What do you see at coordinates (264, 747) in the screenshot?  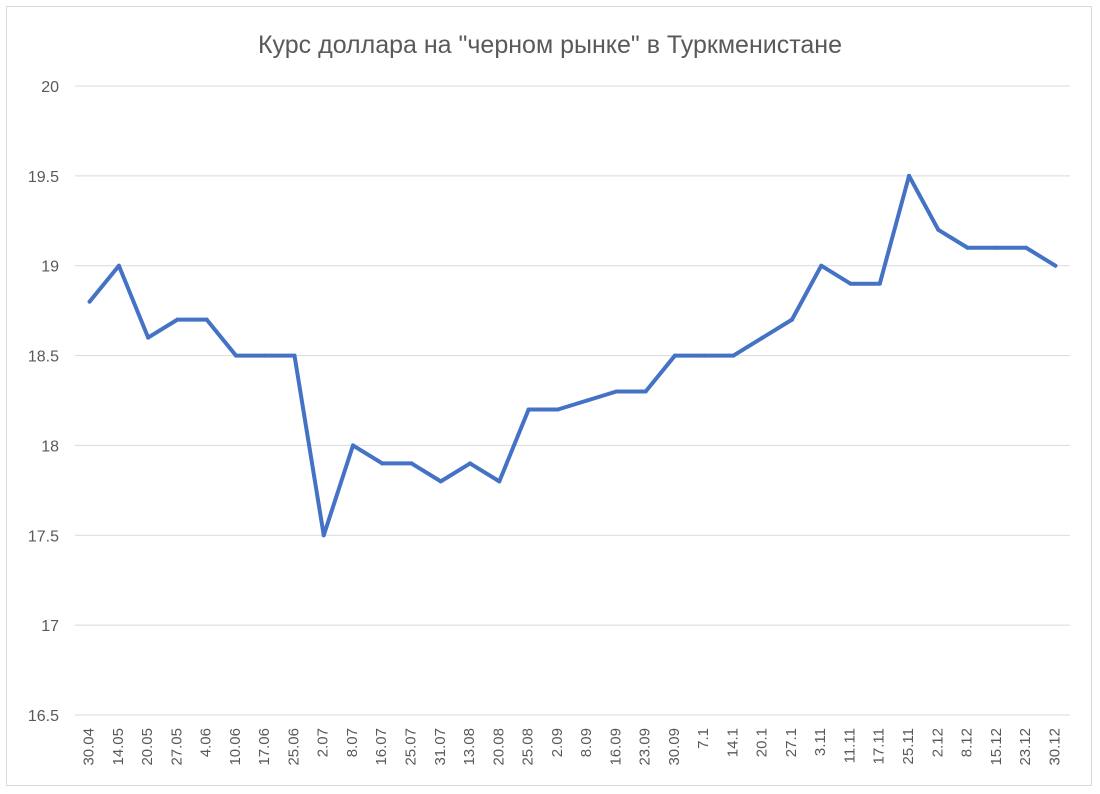 I see `x-tick-label: 17.06` at bounding box center [264, 747].